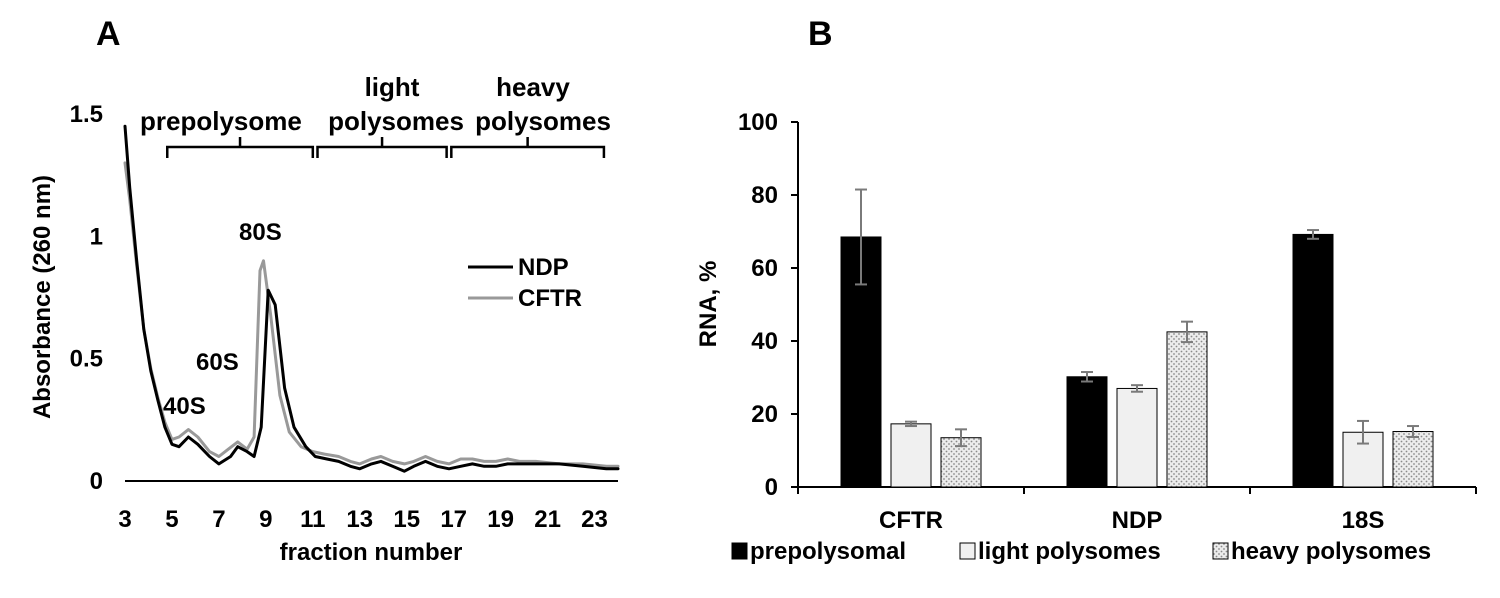 Image resolution: width=1500 pixels, height=598 pixels. Describe the element at coordinates (1331, 551) in the screenshot. I see `legend-heavy-label: heavy polysomes` at that location.